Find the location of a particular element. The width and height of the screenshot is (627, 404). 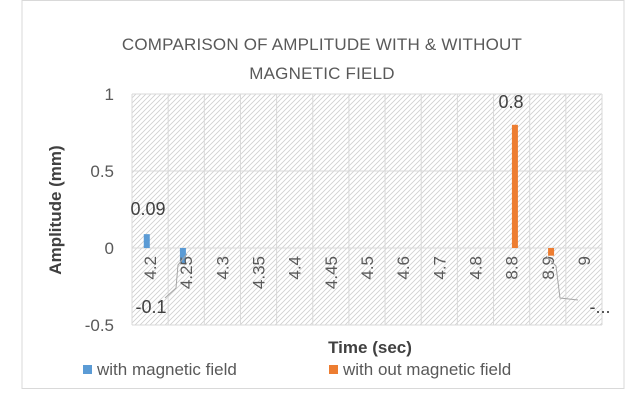

y-tick-label: 0 is located at coordinates (109, 248).